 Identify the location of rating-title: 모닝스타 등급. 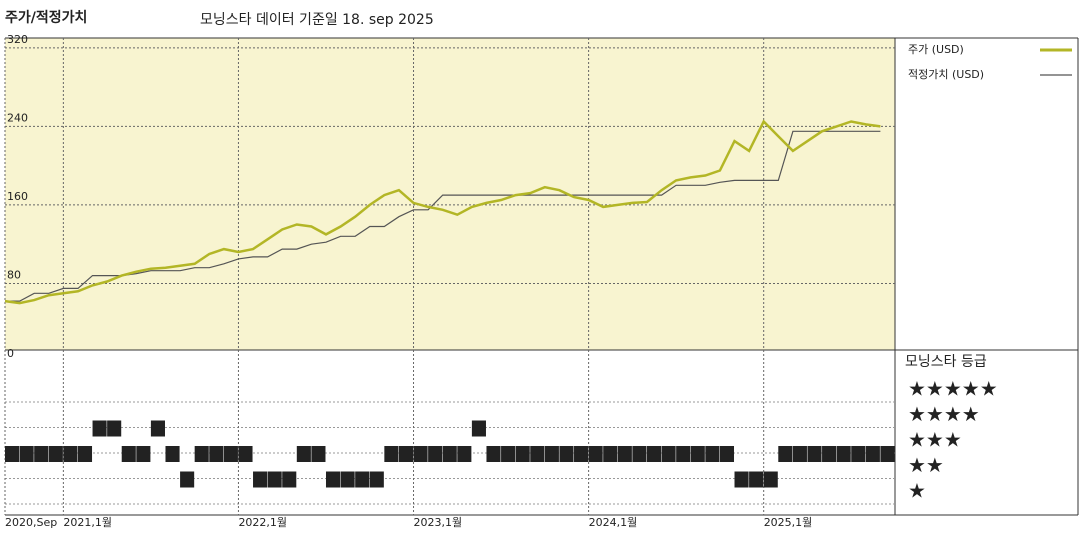
(946, 362).